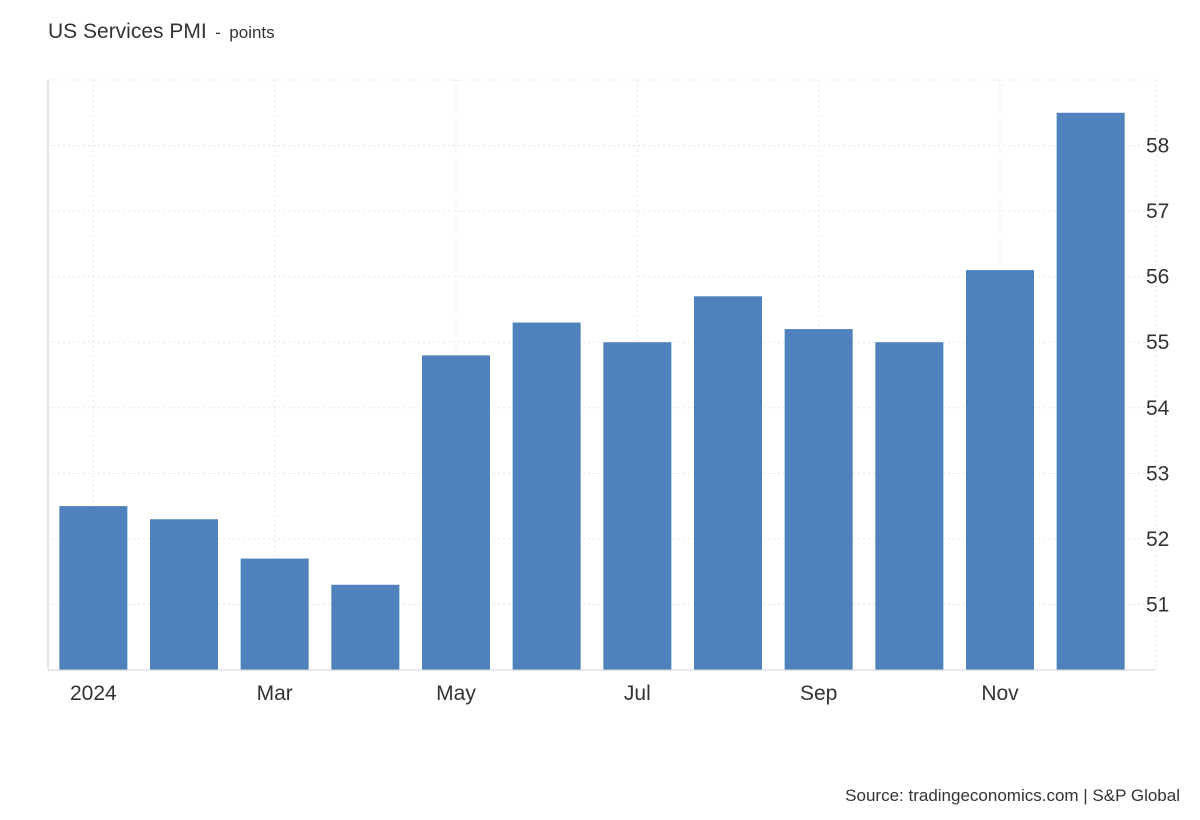 The width and height of the screenshot is (1200, 820). What do you see at coordinates (728, 483) in the screenshot?
I see `bar-aug-2024` at bounding box center [728, 483].